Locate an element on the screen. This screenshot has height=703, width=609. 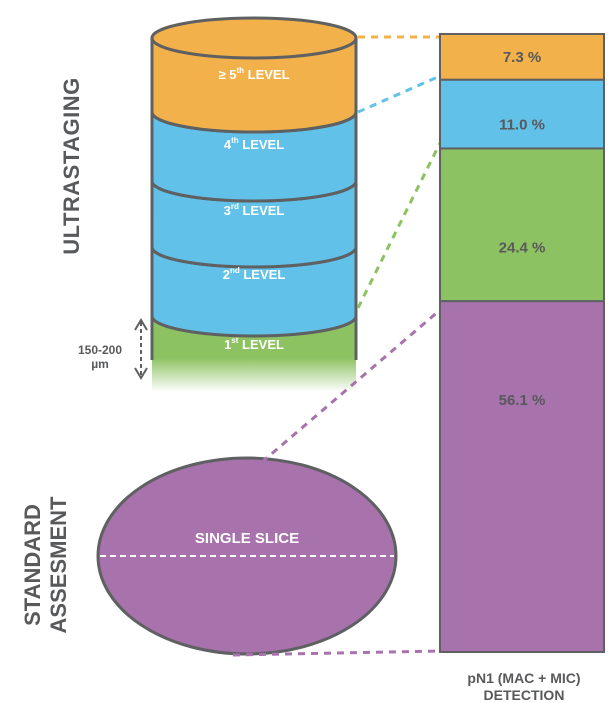
standard-label: STANDARD is located at coordinates (32, 565).